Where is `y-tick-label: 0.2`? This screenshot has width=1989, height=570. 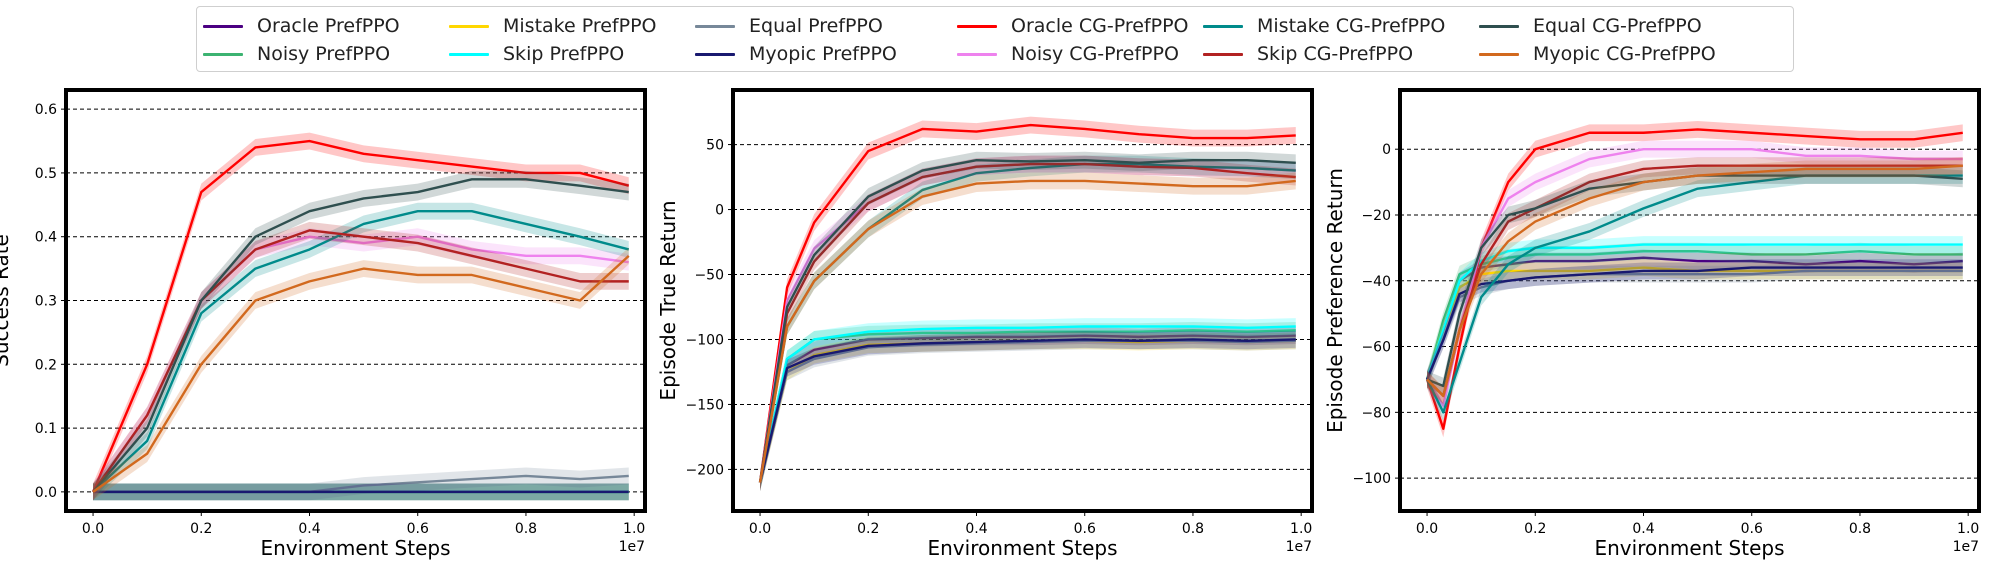
y-tick-label: 0.2 is located at coordinates (46, 365).